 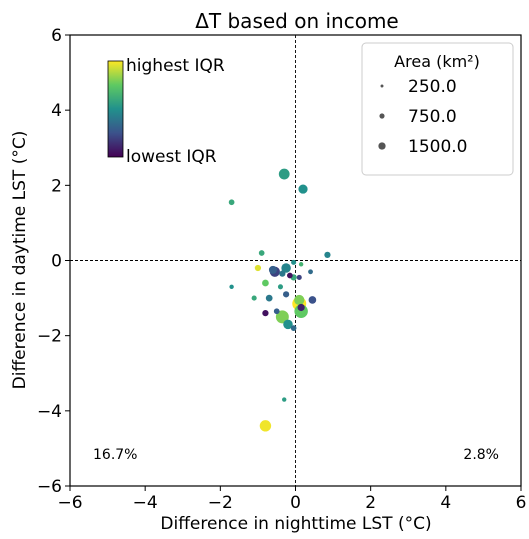 I want to click on legend-label: 750.0, so click(x=432, y=117).